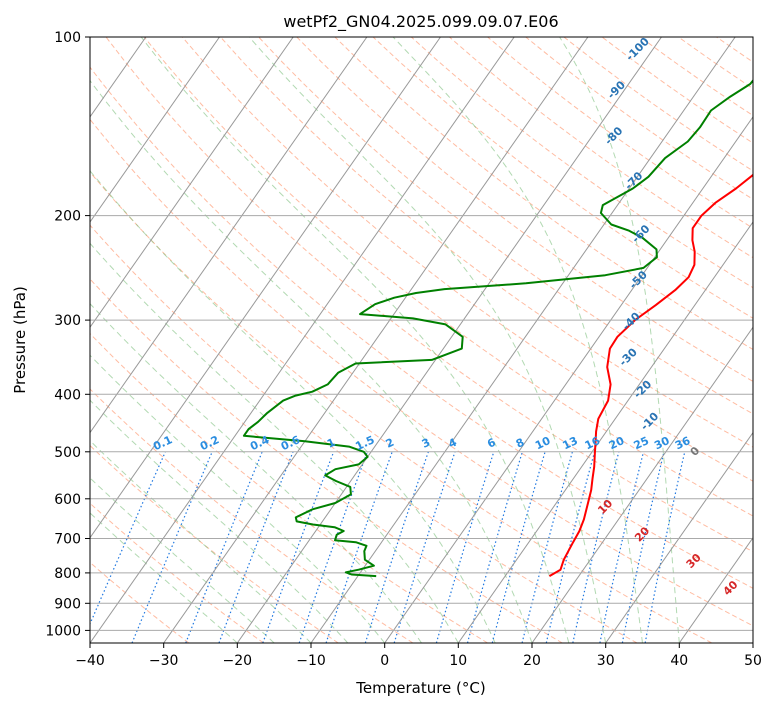  What do you see at coordinates (67, 453) in the screenshot?
I see `y-tick-label: 500` at bounding box center [67, 453].